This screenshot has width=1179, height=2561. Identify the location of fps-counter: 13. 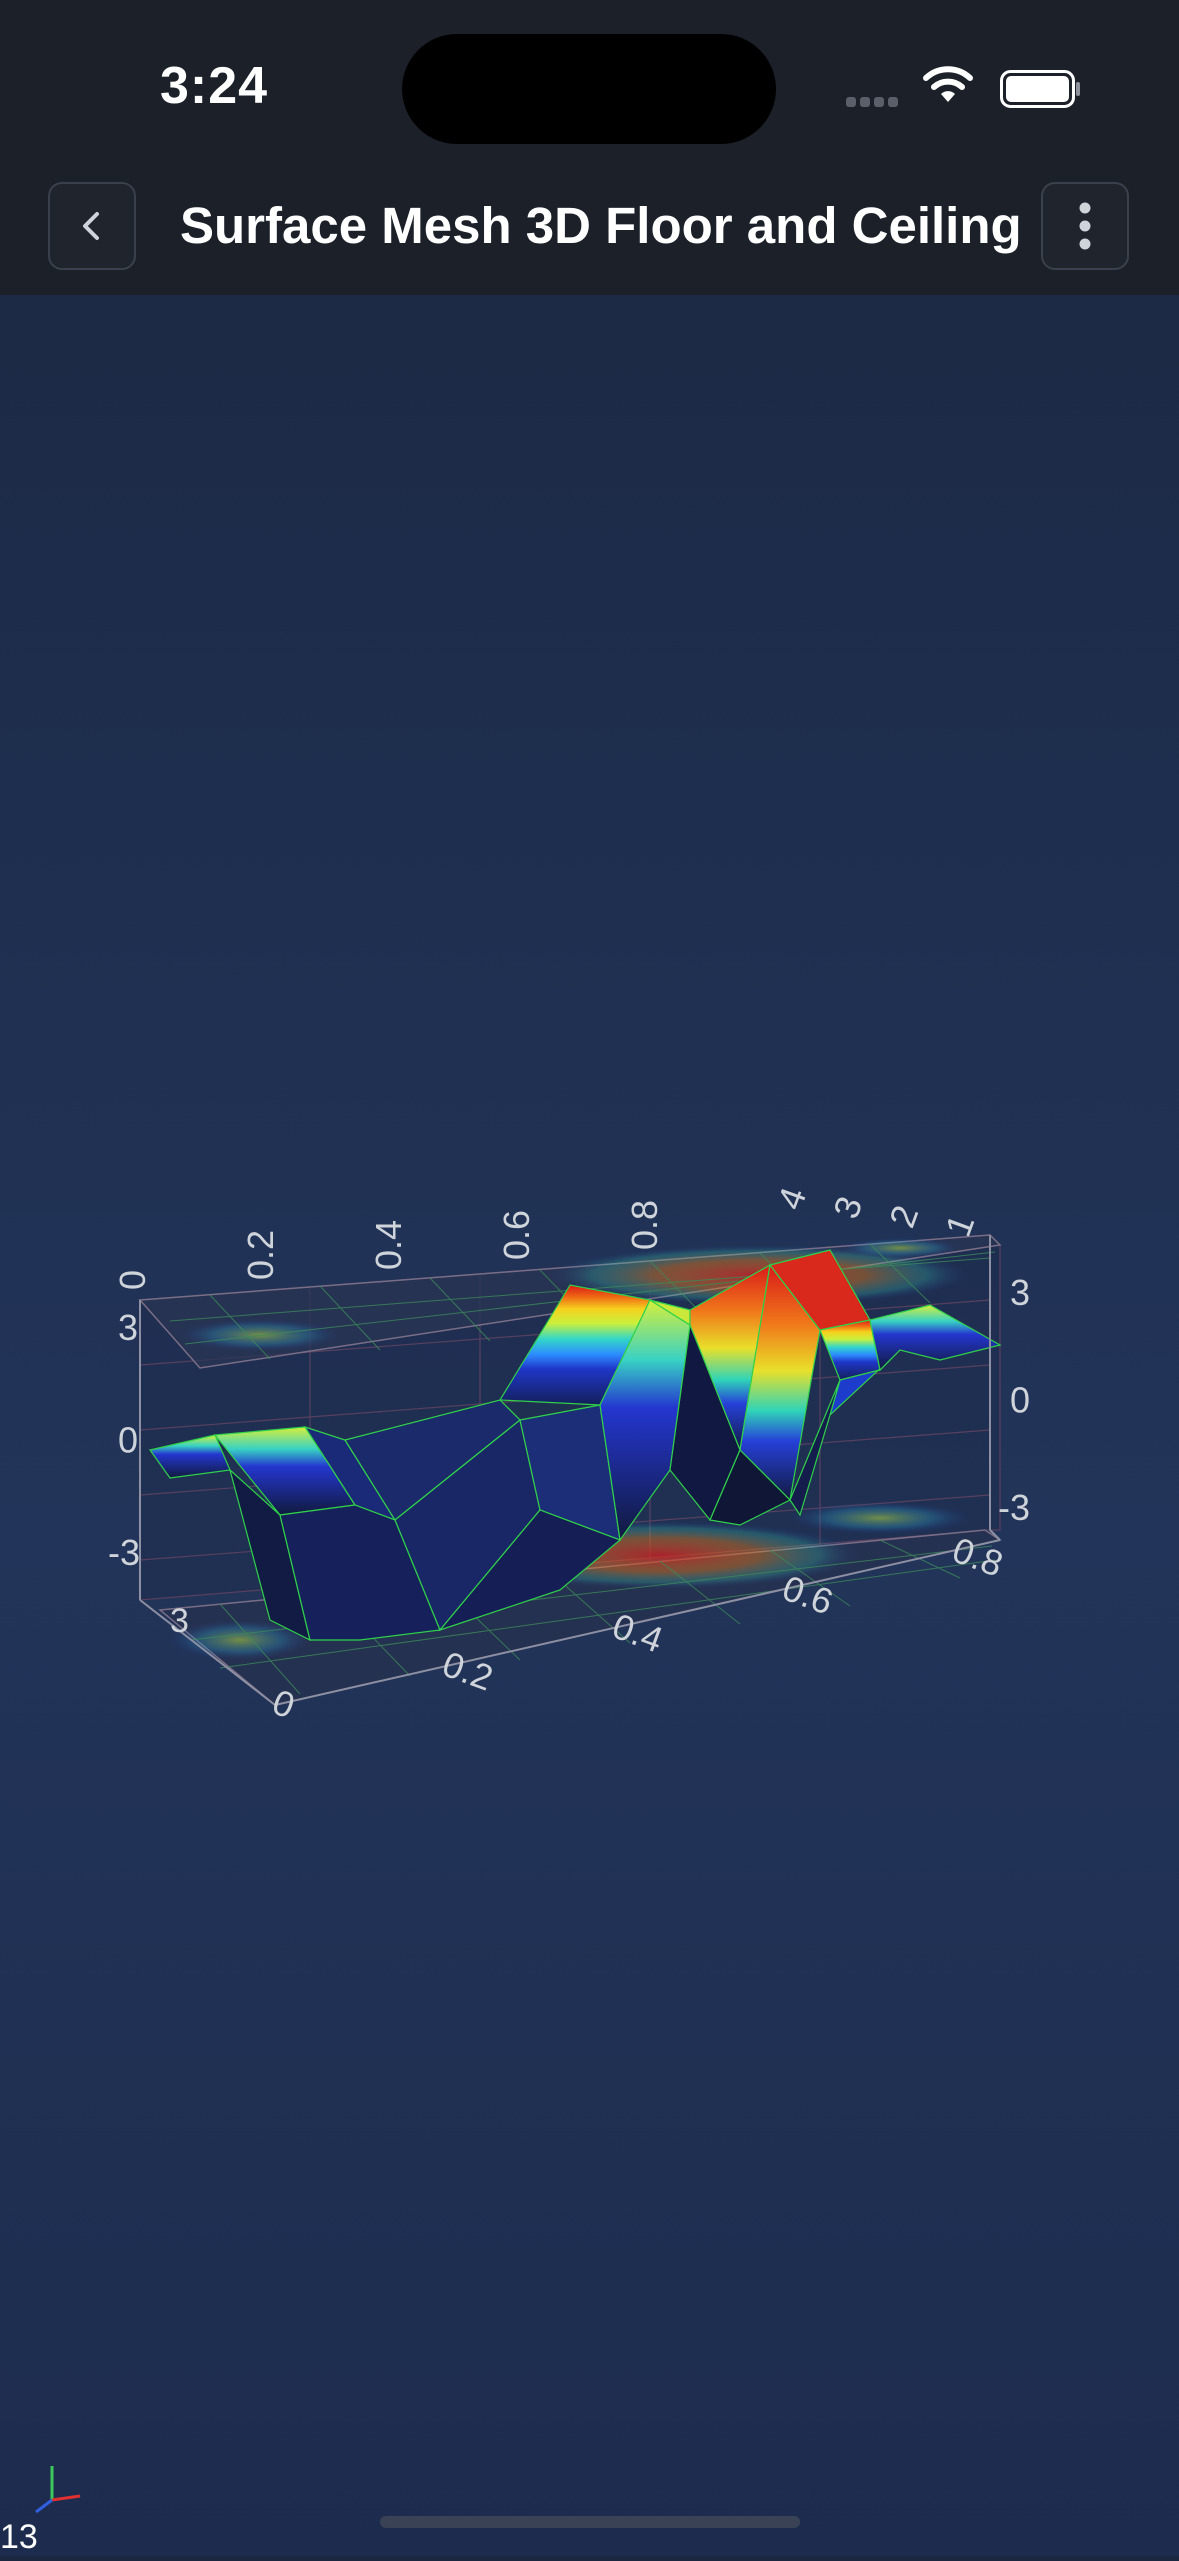
(19, 2537).